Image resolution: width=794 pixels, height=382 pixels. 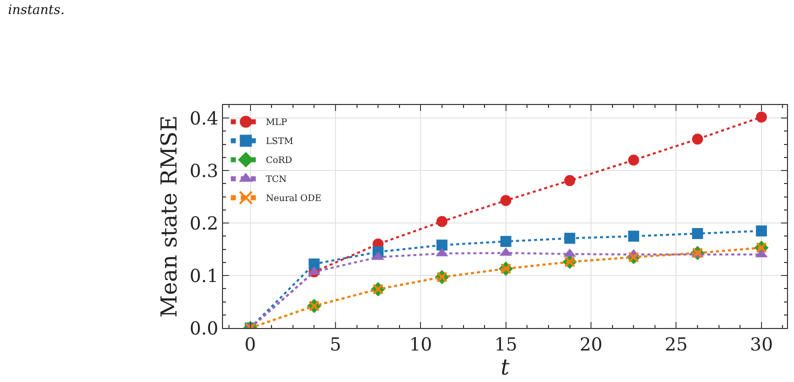 I want to click on x-tick-label: 10, so click(x=420, y=345).